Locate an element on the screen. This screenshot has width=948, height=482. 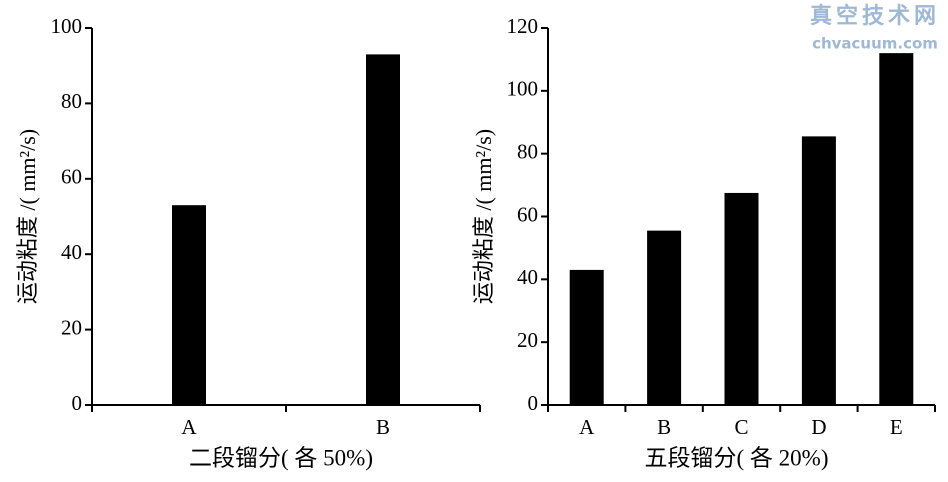
x-tick-label: E is located at coordinates (896, 427).